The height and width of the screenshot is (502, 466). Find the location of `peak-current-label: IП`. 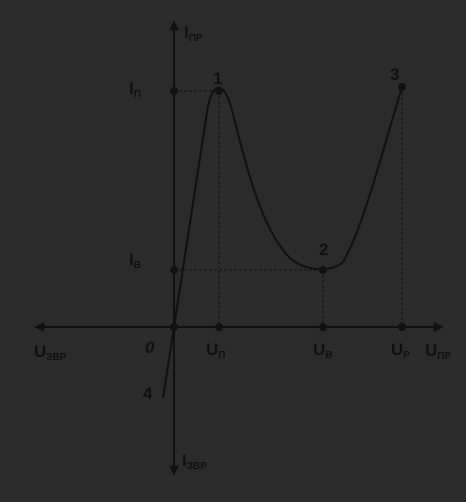

peak-current-label: IП is located at coordinates (135, 89).